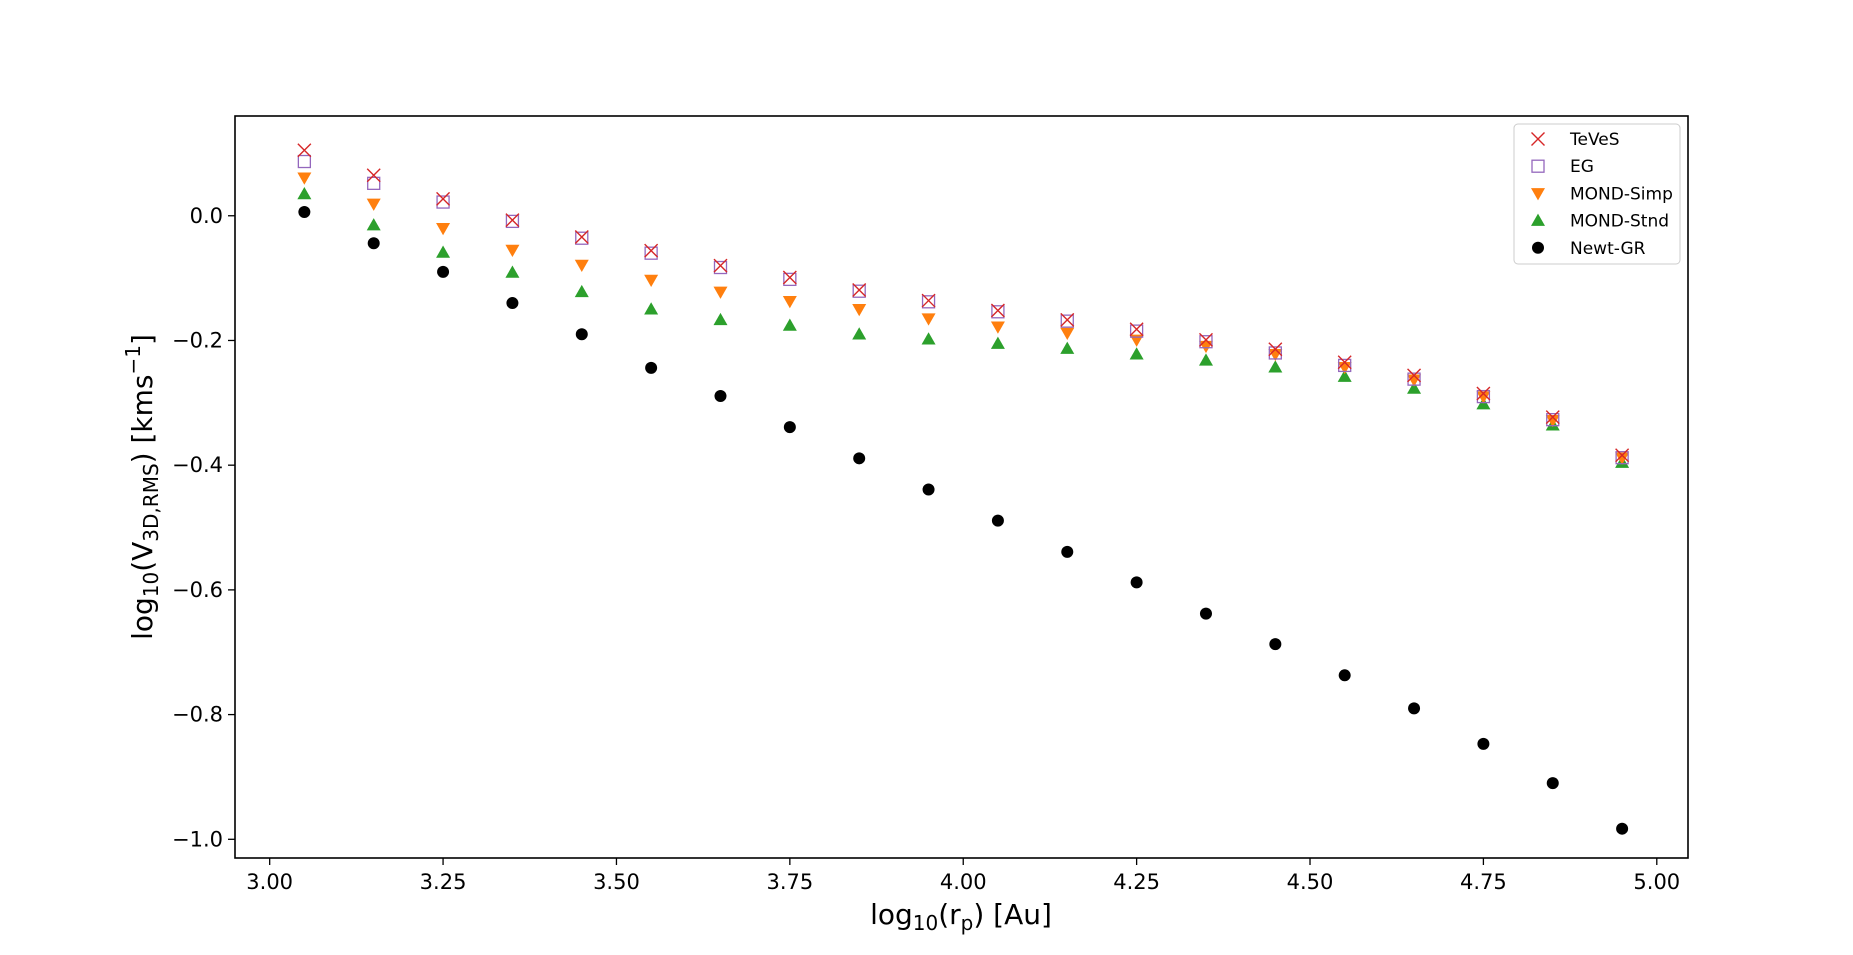 Image resolution: width=1853 pixels, height=955 pixels. Describe the element at coordinates (1538, 219) in the screenshot. I see `legend-marker-mond-stnd` at that location.